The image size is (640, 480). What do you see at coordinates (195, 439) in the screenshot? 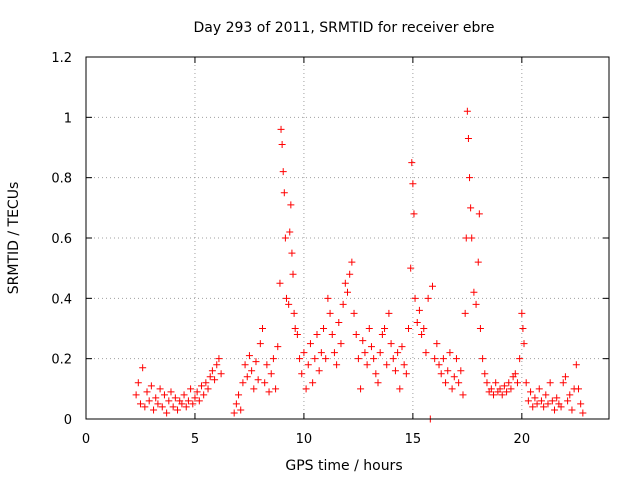
I see `x-tick-label: 5` at bounding box center [195, 439].